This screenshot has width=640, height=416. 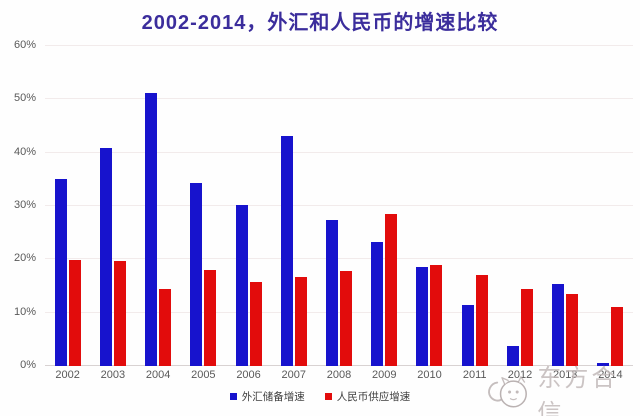 What do you see at coordinates (24, 151) in the screenshot?
I see `y-tick-label: 40%` at bounding box center [24, 151].